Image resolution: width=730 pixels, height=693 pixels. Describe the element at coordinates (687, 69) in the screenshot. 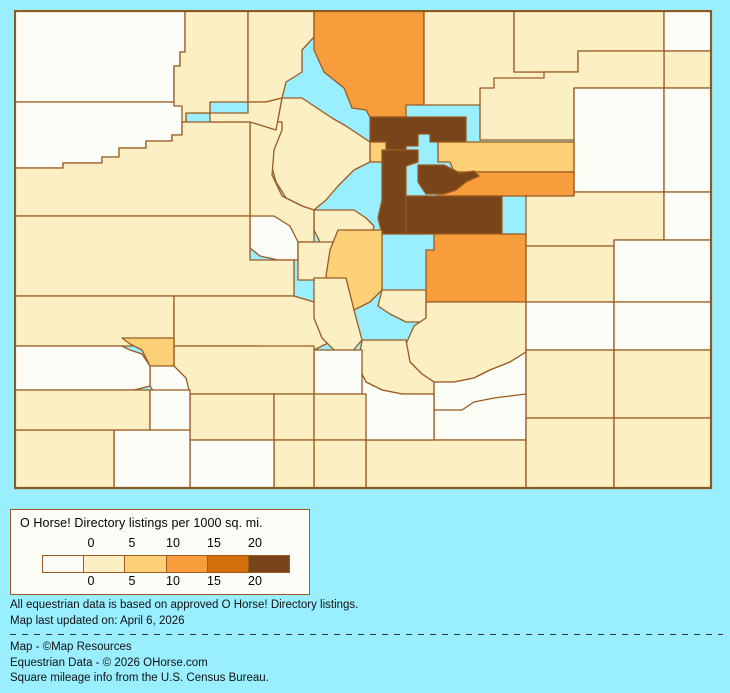

I see `county-phillips` at that location.